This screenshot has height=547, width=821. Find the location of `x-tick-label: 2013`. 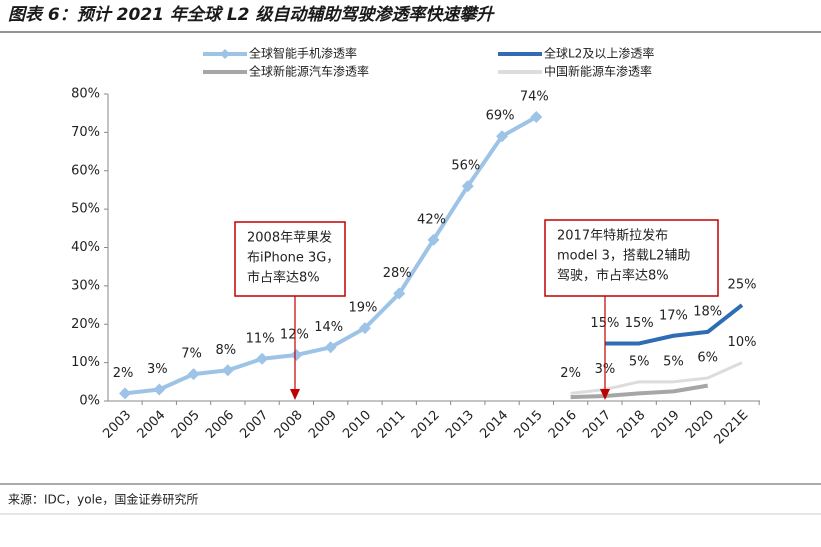

x-tick-label: 2013 is located at coordinates (460, 425).